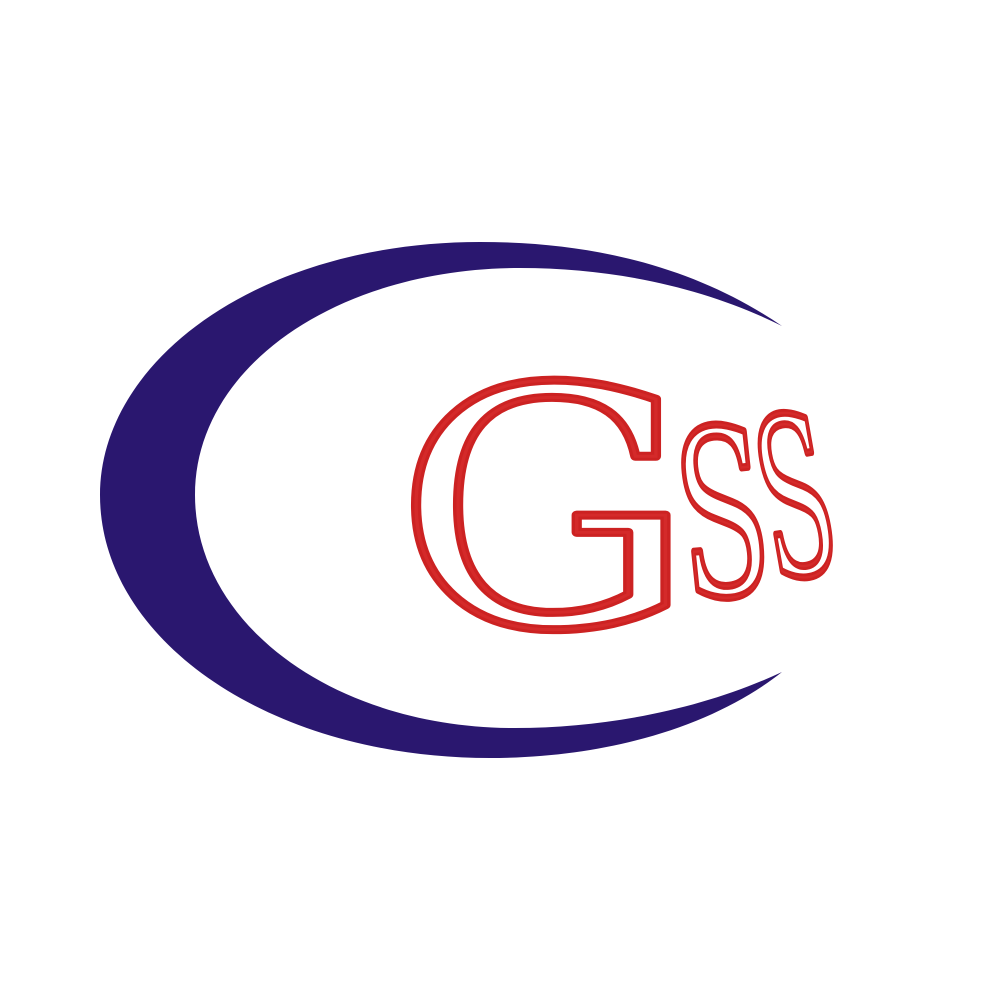  I want to click on letter-g-inner: G, so click(545, 511).